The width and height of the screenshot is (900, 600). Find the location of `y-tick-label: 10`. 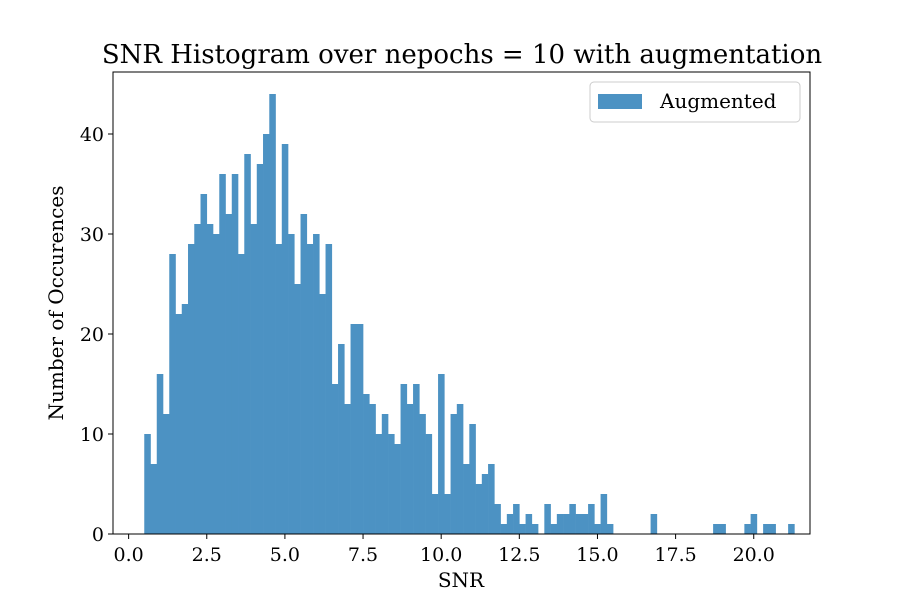

y-tick-label: 10 is located at coordinates (92, 435).